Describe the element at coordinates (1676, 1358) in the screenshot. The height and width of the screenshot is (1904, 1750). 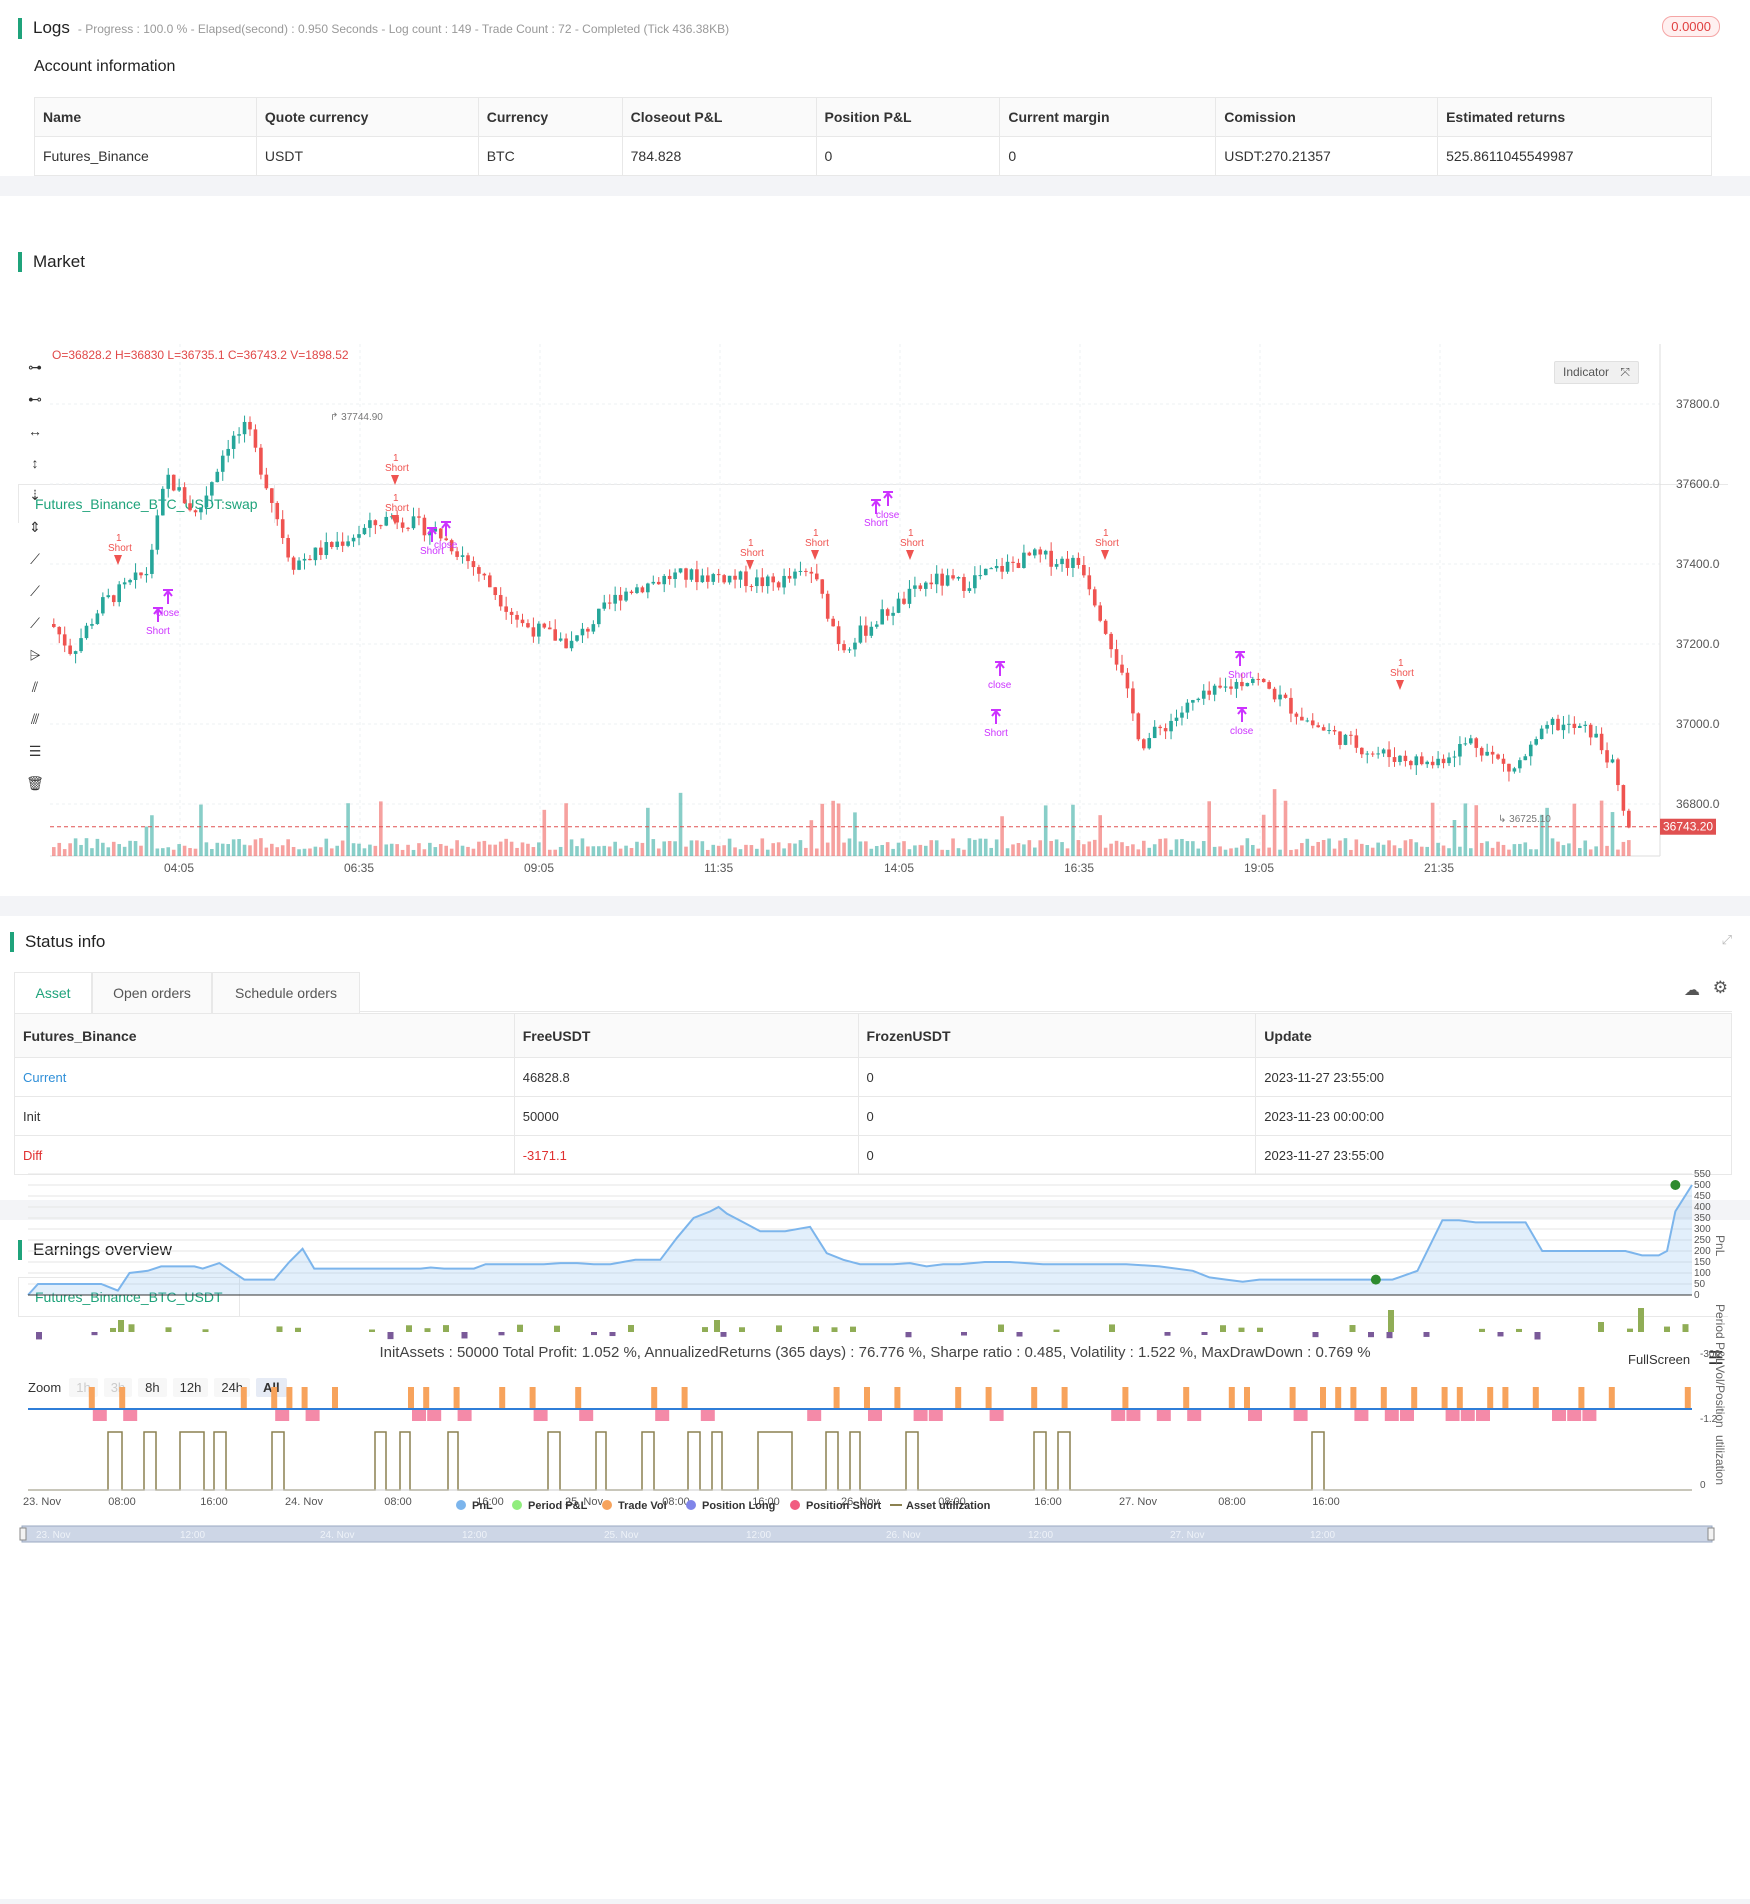
I see `fullscreen-button: FullScreen ☰` at that location.